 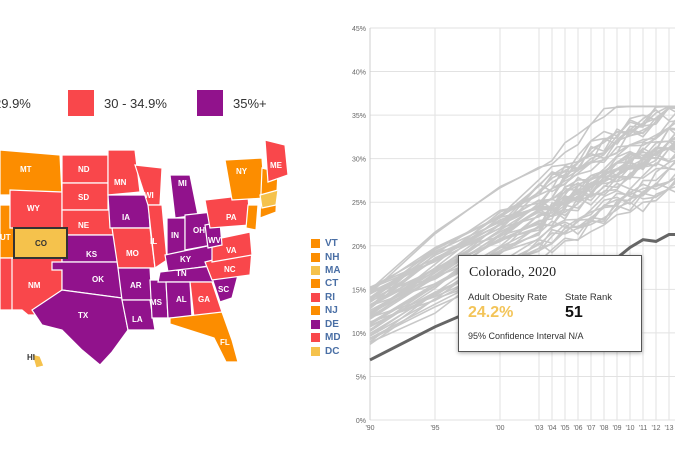 What do you see at coordinates (332, 283) in the screenshot?
I see `ne-label: CT` at bounding box center [332, 283].